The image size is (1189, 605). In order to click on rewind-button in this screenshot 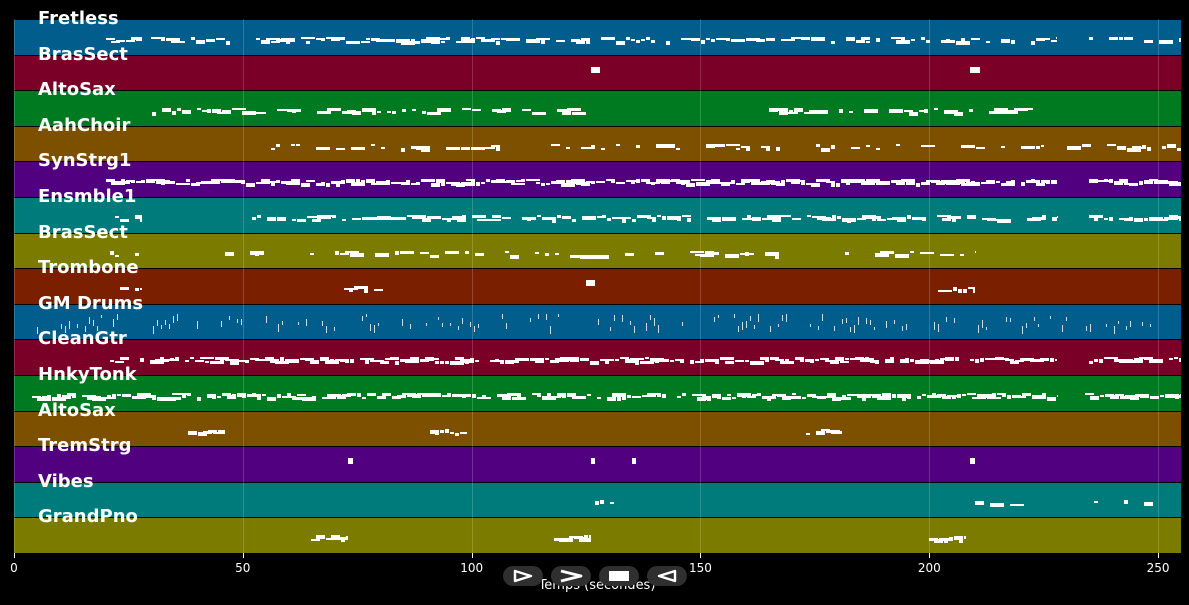, I will do `click(667, 576)`.